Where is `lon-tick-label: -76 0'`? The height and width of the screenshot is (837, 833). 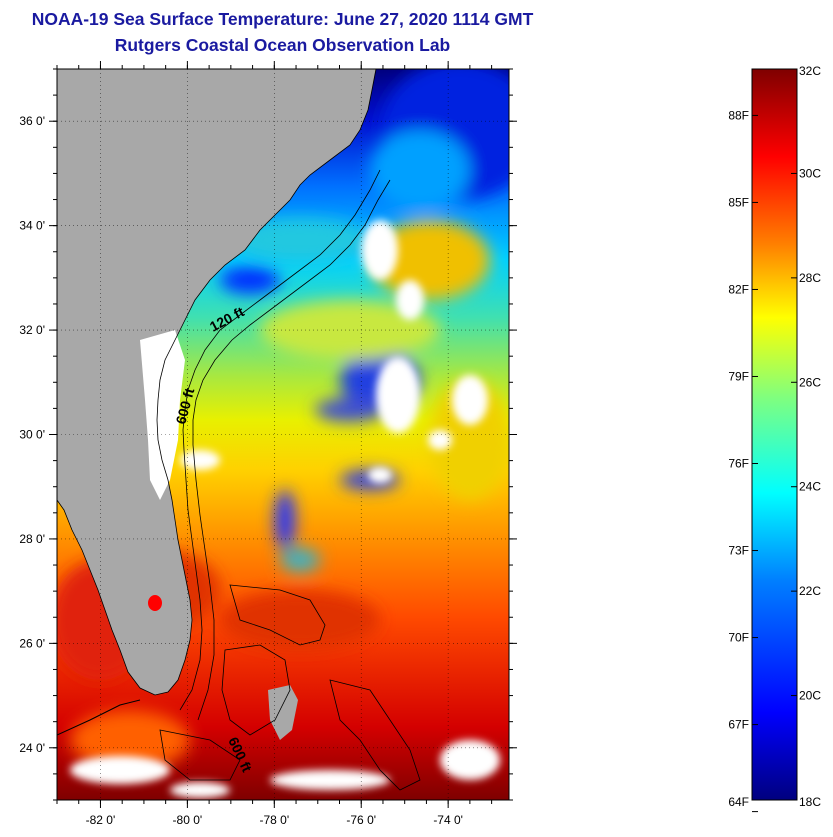 lon-tick-label: -76 0' is located at coordinates (361, 820).